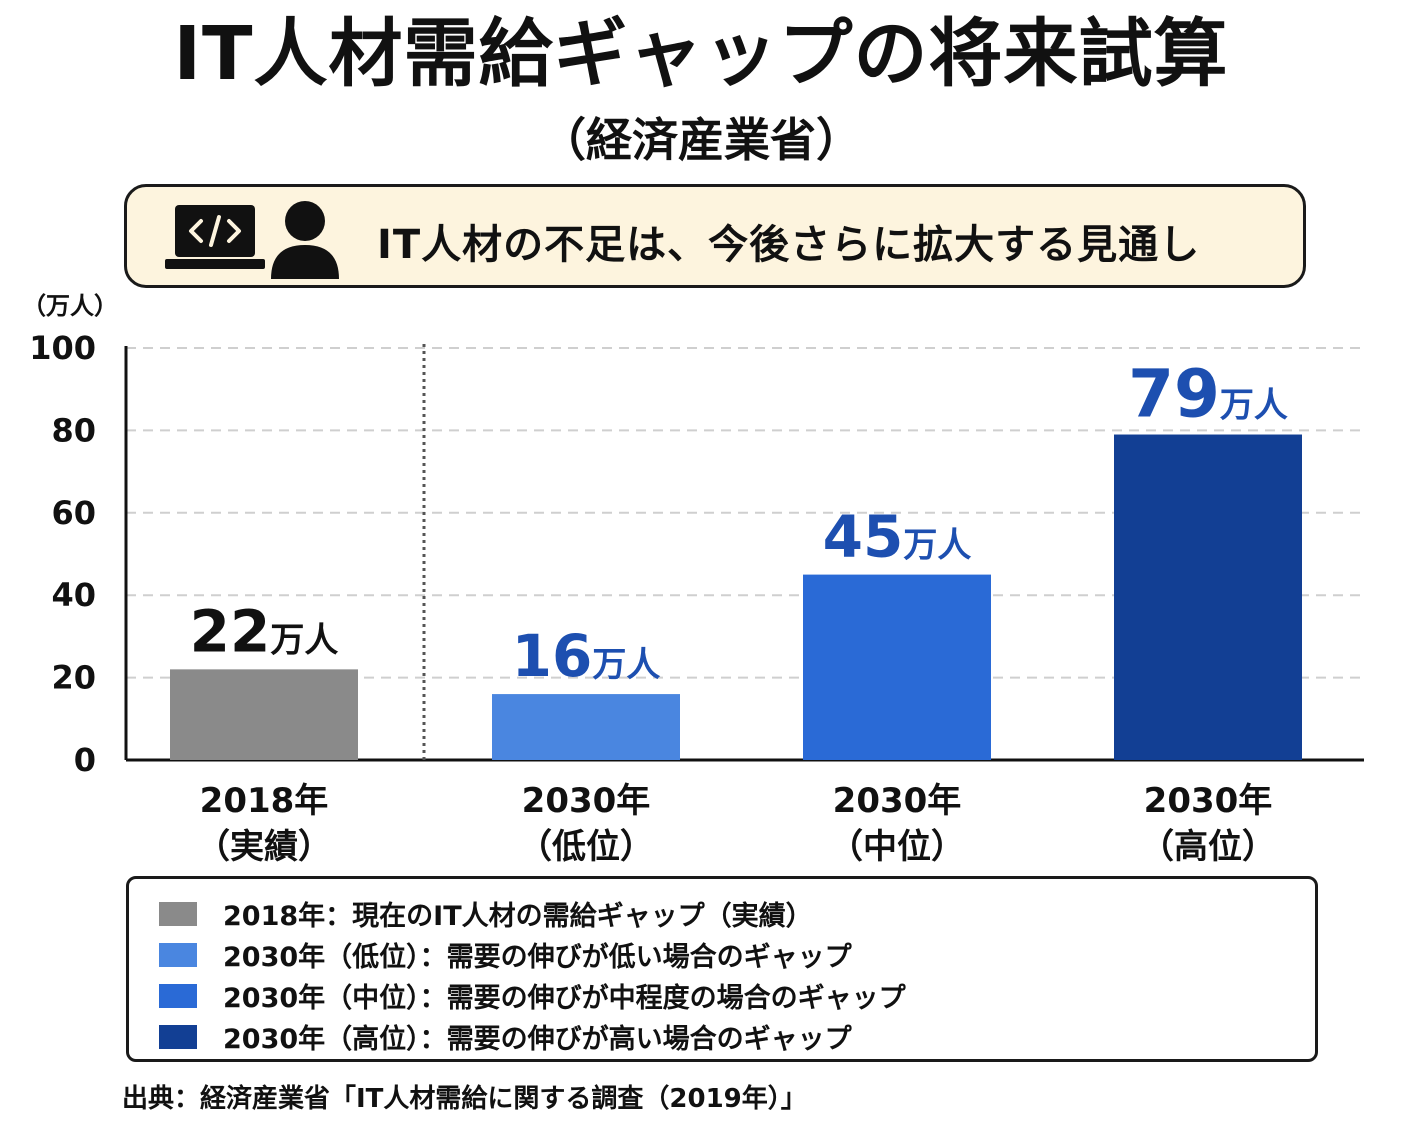  I want to click on legend-item: 2018年：現在のIT人材の需給ギャップ（実績）, so click(737, 913).